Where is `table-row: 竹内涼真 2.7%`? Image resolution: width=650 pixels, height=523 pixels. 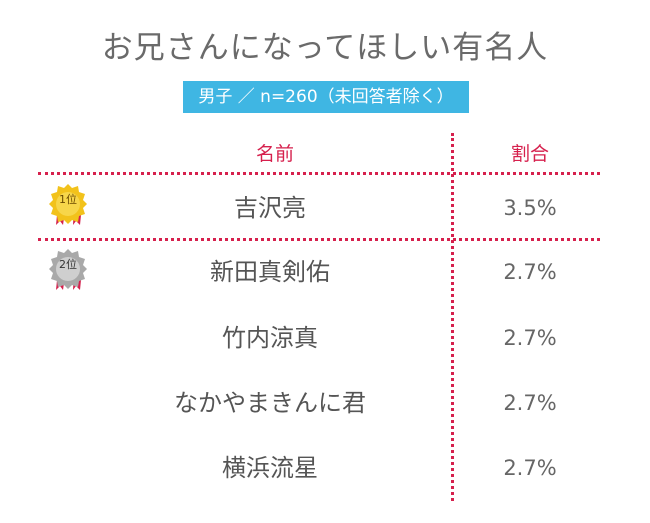 table-row: 竹内涼真 2.7% is located at coordinates (325, 338).